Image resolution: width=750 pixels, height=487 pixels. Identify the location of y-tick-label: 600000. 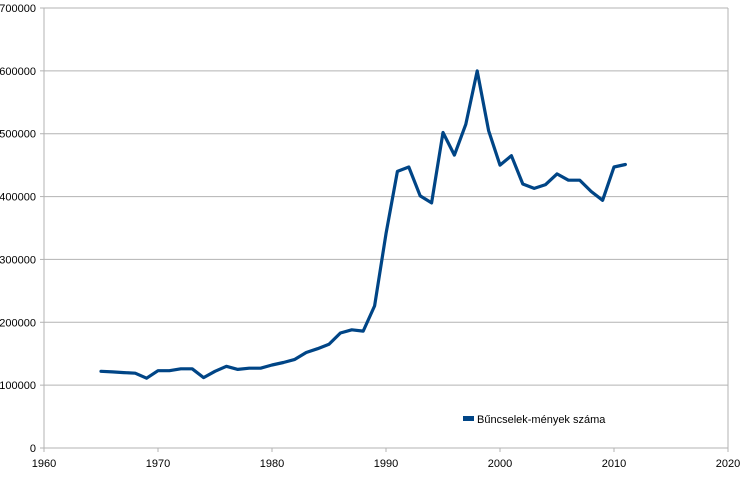
(18, 72).